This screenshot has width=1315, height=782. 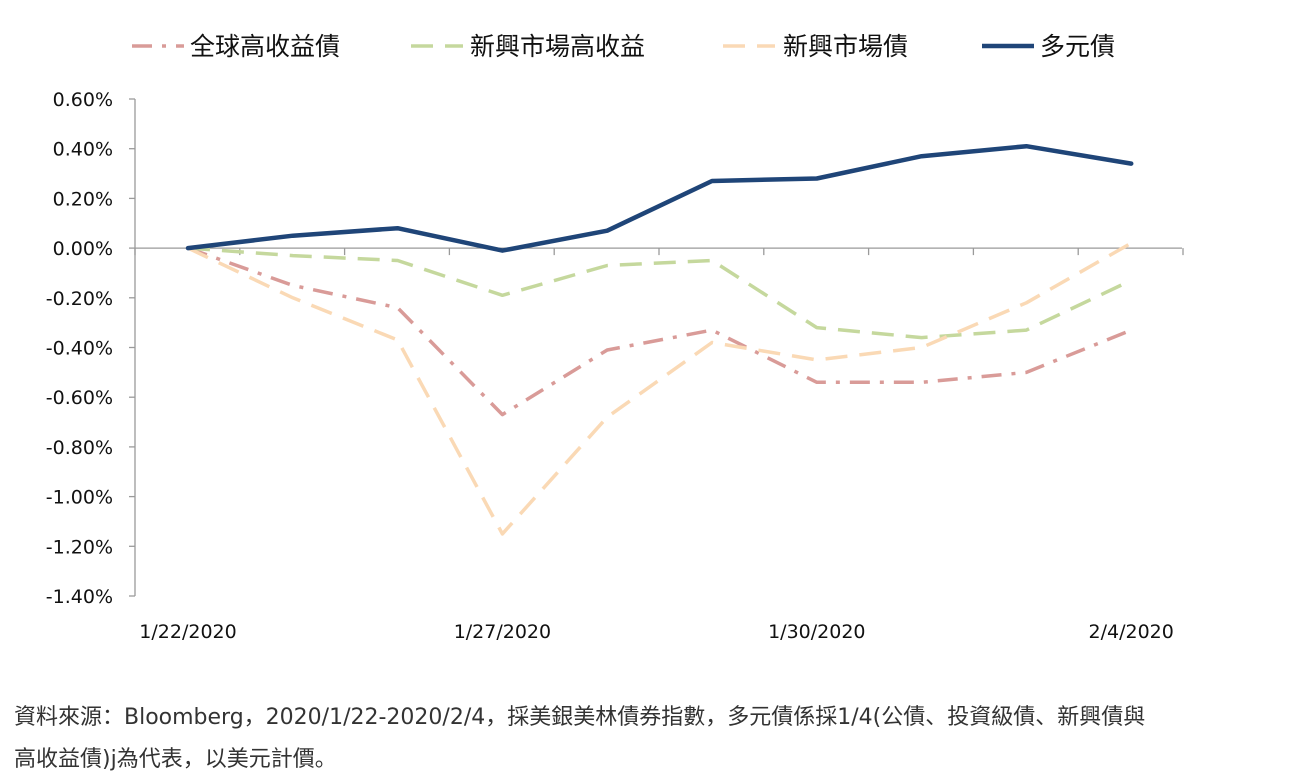 I want to click on x-tick-label: 1/22/2020, so click(x=187, y=632).